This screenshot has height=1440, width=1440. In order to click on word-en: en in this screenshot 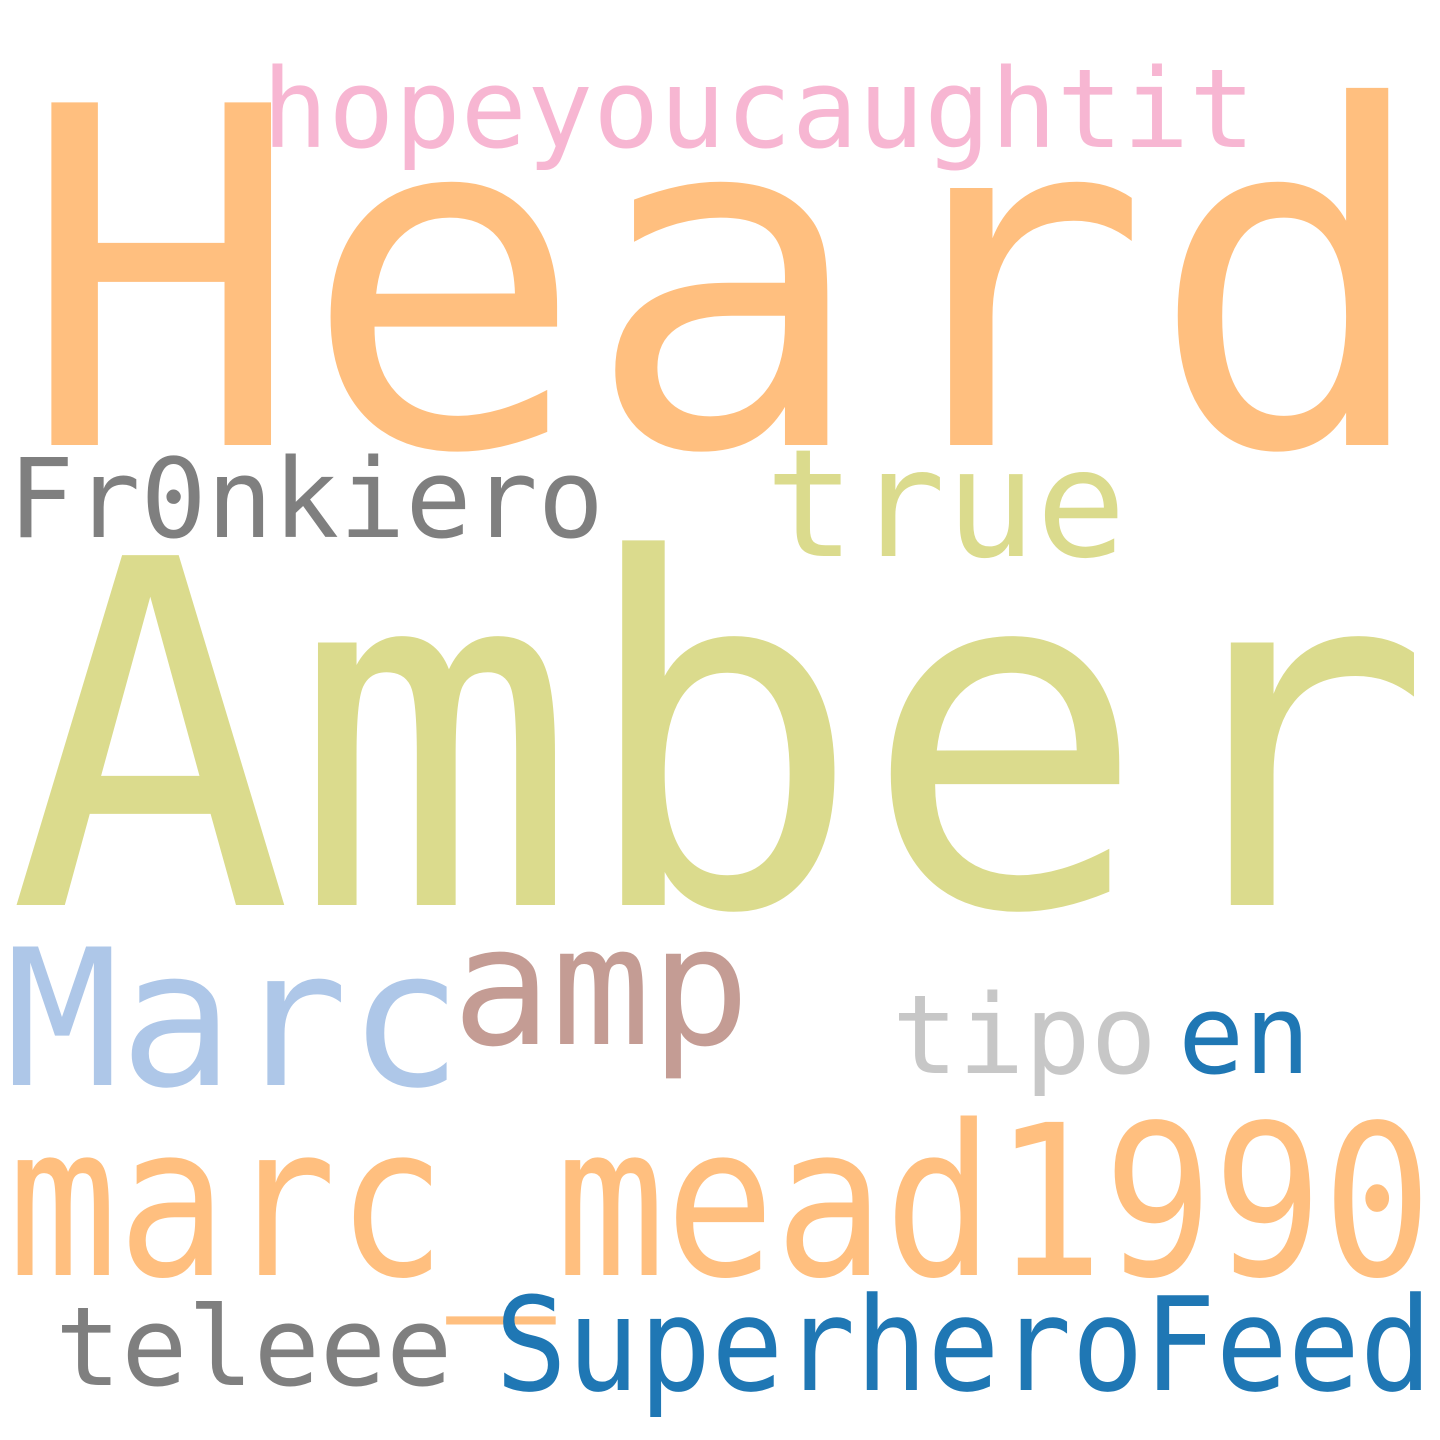, I will do `click(1244, 1035)`.